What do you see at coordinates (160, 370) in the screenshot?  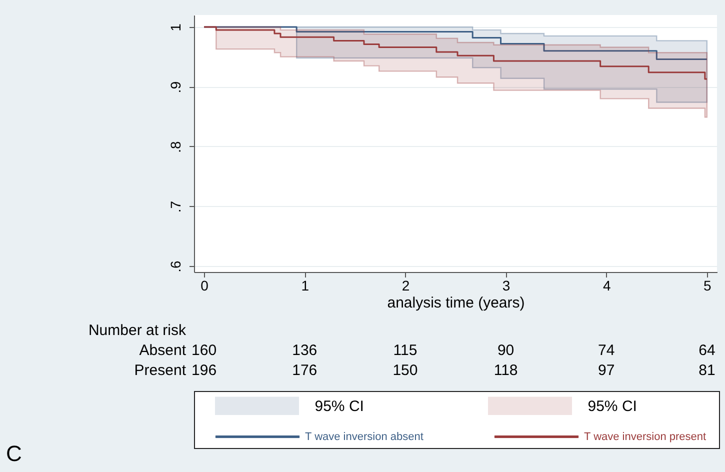 I see `text: Present` at bounding box center [160, 370].